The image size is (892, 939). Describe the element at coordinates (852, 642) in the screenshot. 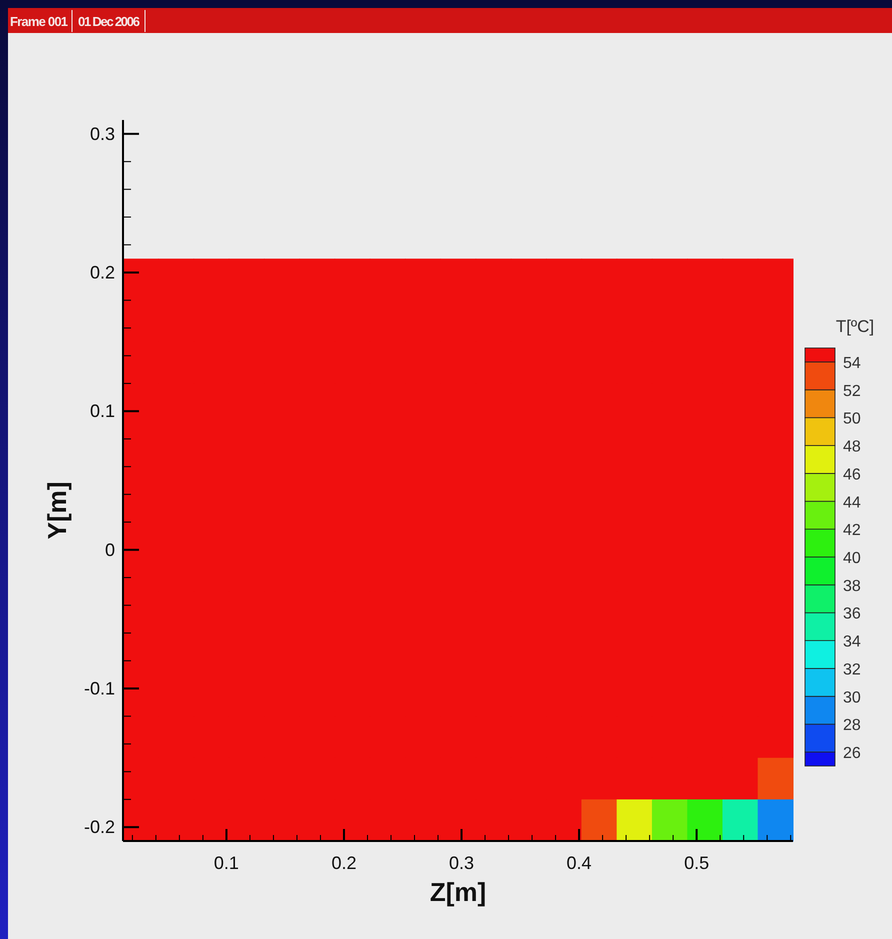

I see `color-bar-label: 34` at that location.